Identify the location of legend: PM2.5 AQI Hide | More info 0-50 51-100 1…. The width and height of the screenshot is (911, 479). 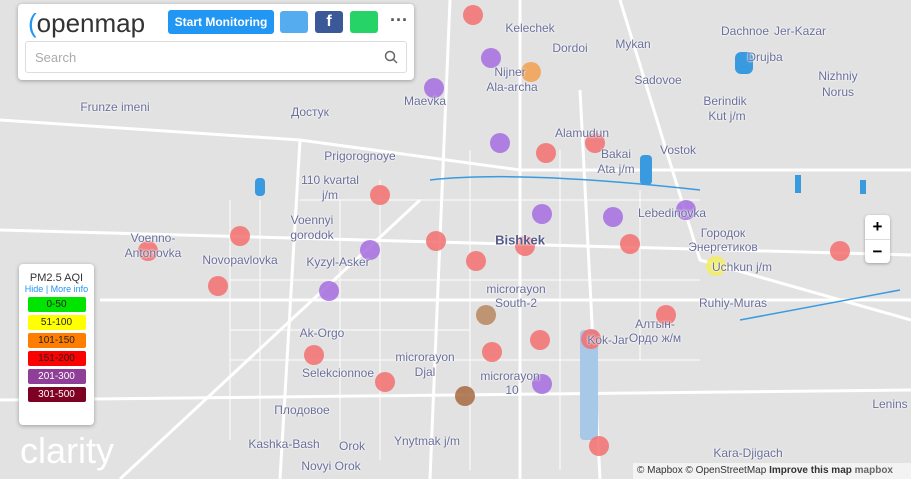
(56, 344).